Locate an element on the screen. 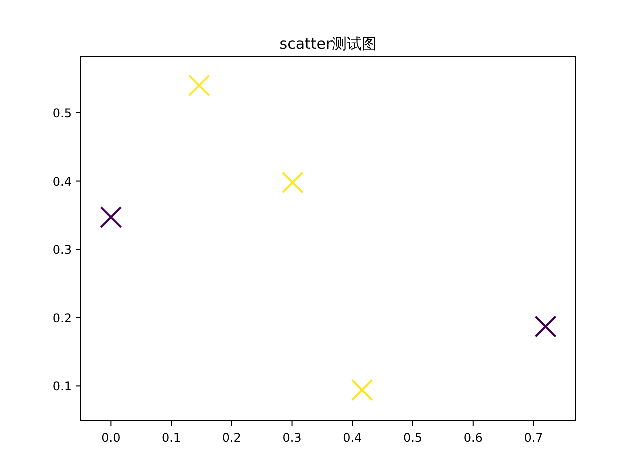 This screenshot has width=640, height=473. x-tick: 0.2 is located at coordinates (232, 438).